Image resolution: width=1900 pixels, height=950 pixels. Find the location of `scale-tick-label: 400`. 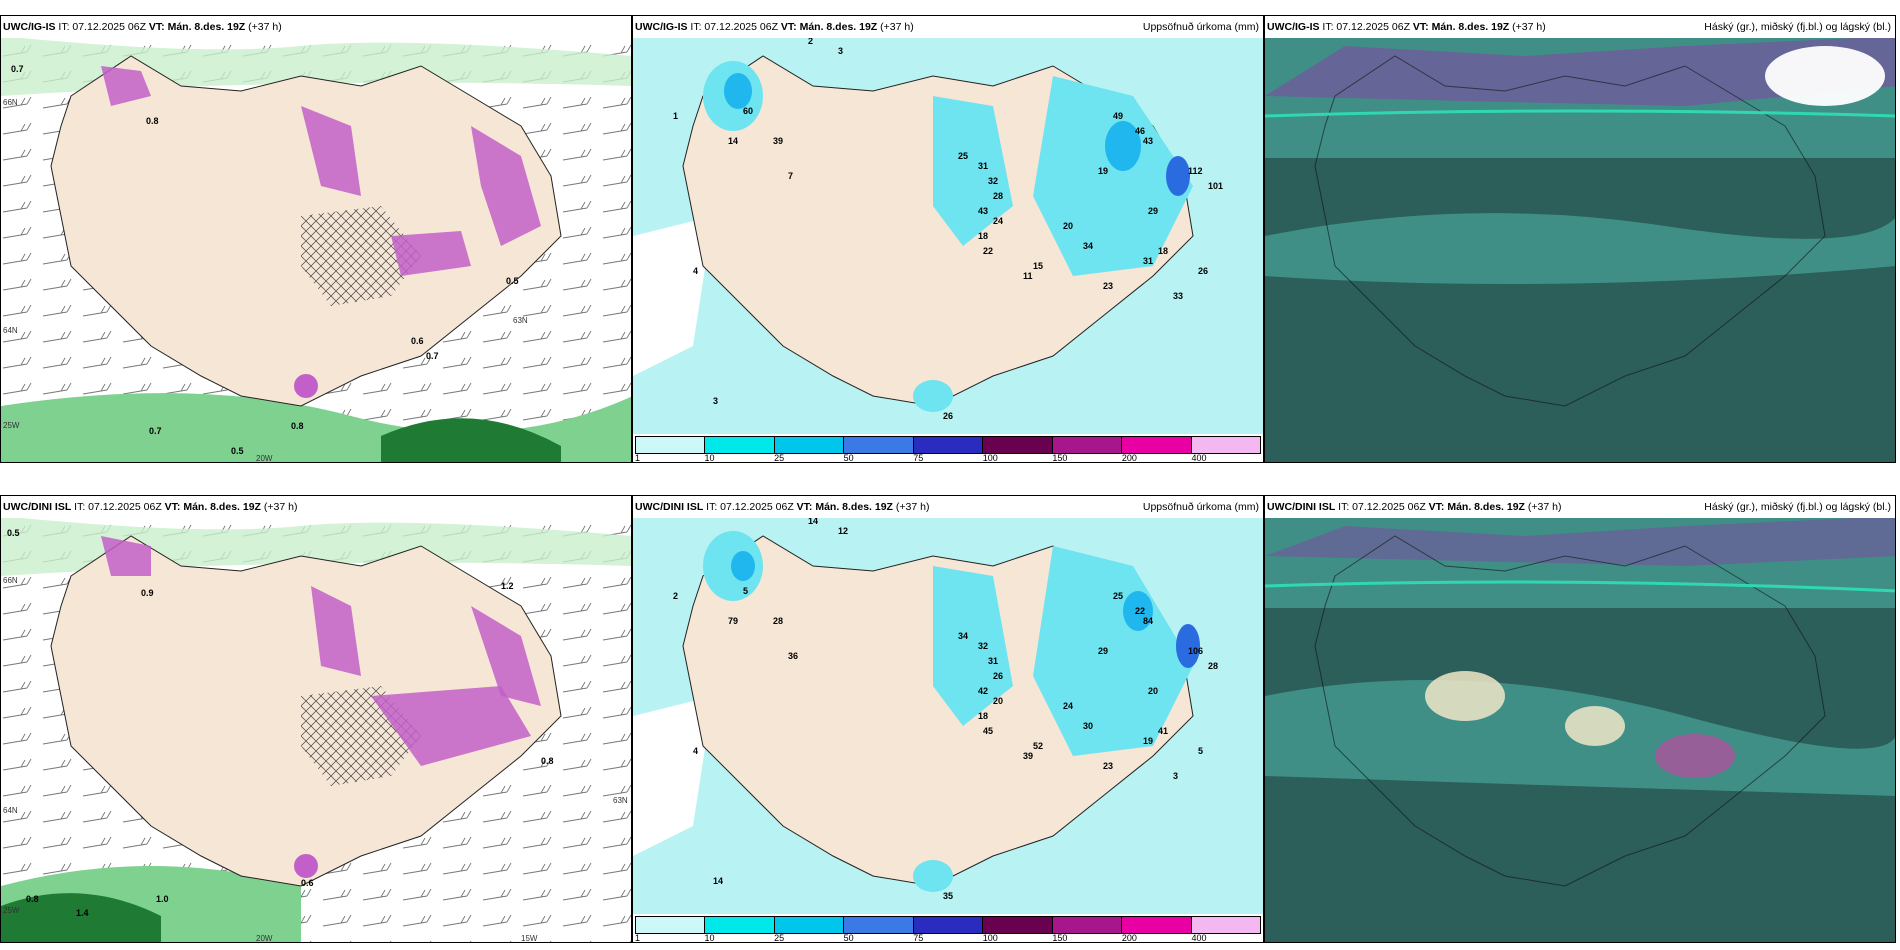

scale-tick-label: 400 is located at coordinates (1199, 458).